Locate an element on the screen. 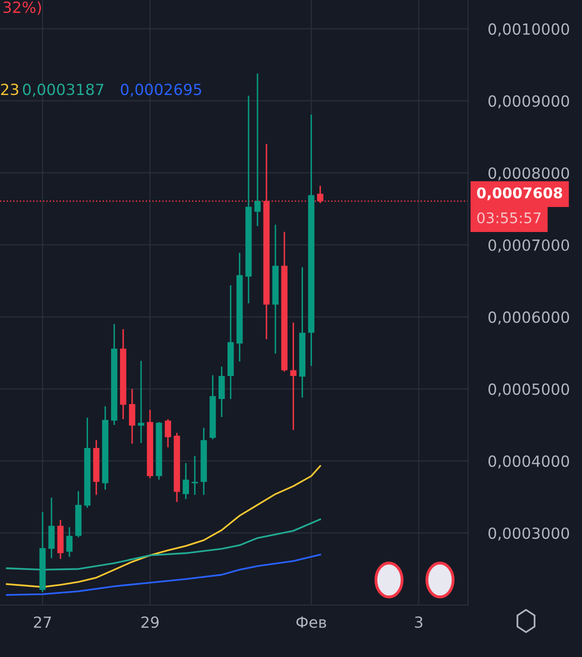 The height and width of the screenshot is (657, 582). x-tick-label: 29 is located at coordinates (150, 622).